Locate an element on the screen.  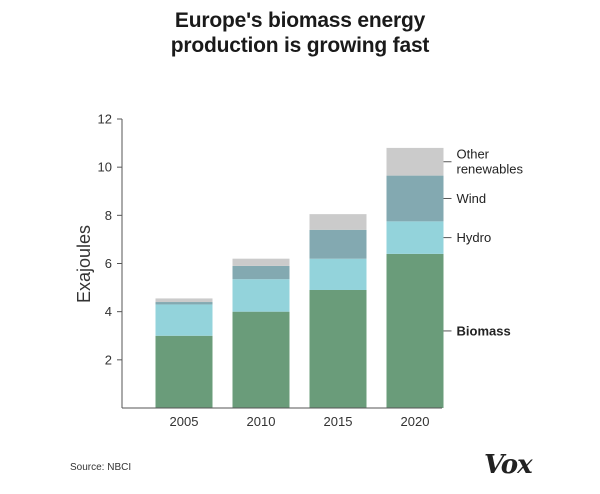
legend-label-biomass: Biomass is located at coordinates (484, 330).